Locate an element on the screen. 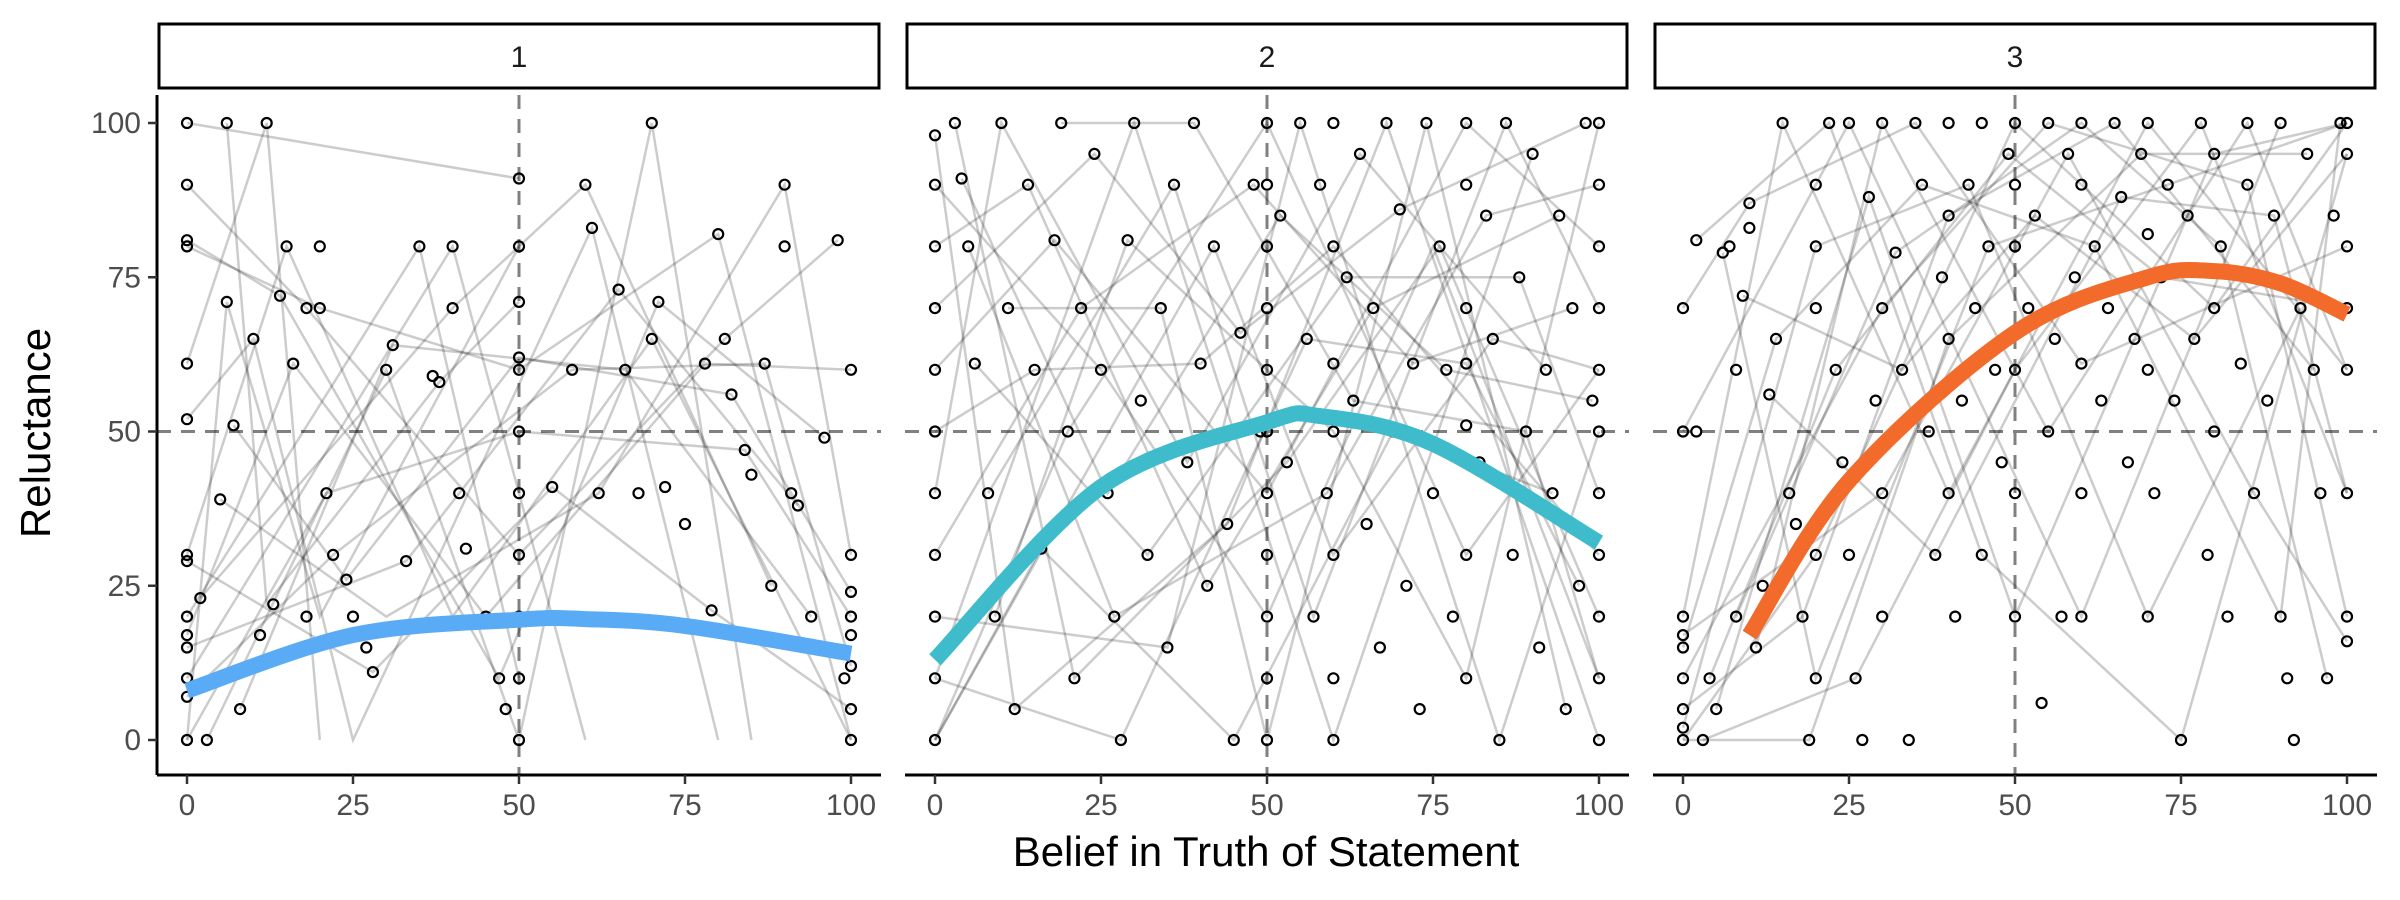 The height and width of the screenshot is (900, 2400). y-tick-label: 25 is located at coordinates (124, 586).